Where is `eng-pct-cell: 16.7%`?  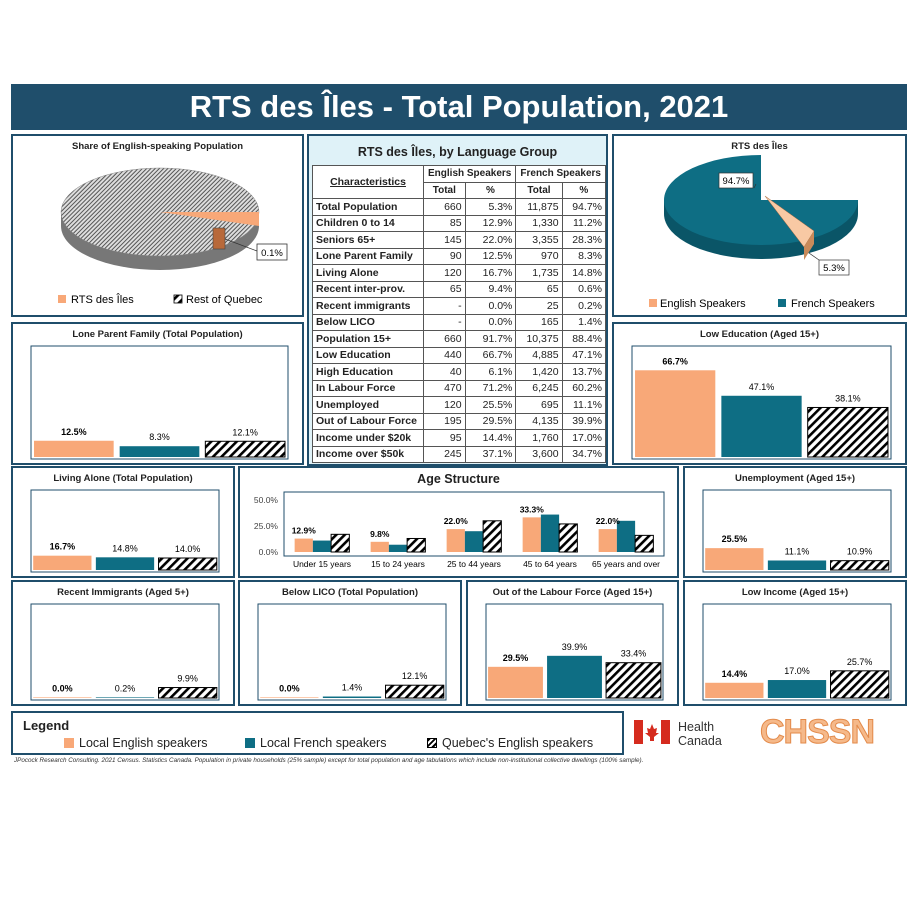
eng-pct-cell: 16.7% is located at coordinates (490, 273).